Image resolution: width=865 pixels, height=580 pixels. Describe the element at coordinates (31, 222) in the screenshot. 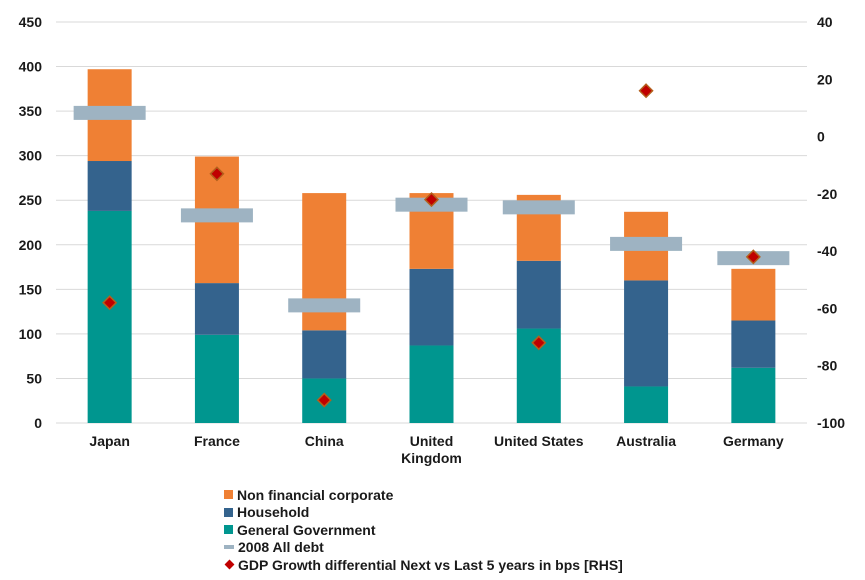

I see `left-axis: 0 50 100 150 200 250 300 350 400 450` at that location.